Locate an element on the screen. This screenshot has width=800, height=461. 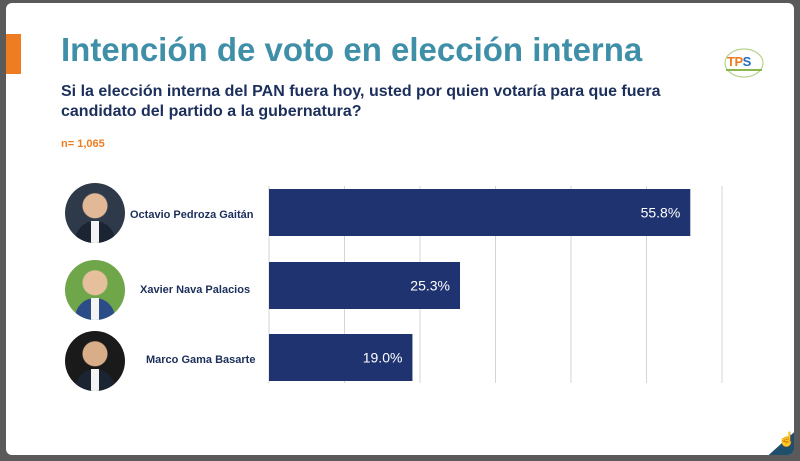
page-title: Intención de voto en elección interna is located at coordinates (352, 49).